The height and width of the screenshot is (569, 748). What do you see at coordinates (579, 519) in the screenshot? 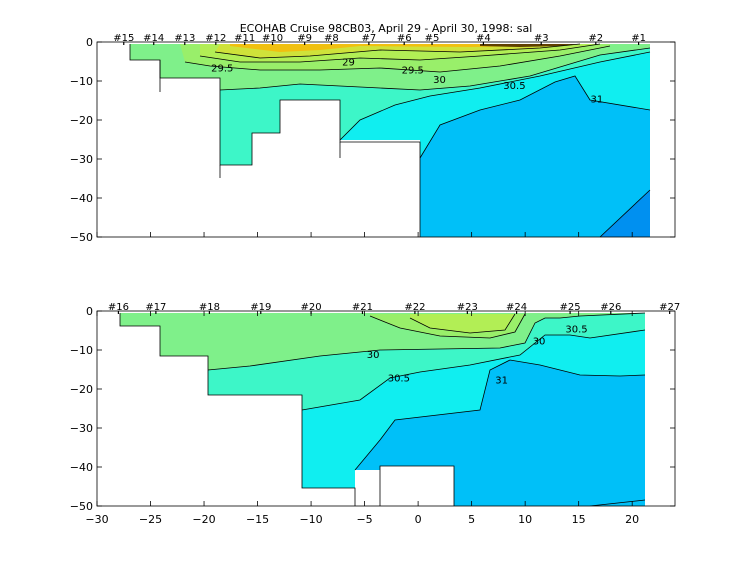
I see `bottom-x-tick-label: 15` at bounding box center [579, 519].